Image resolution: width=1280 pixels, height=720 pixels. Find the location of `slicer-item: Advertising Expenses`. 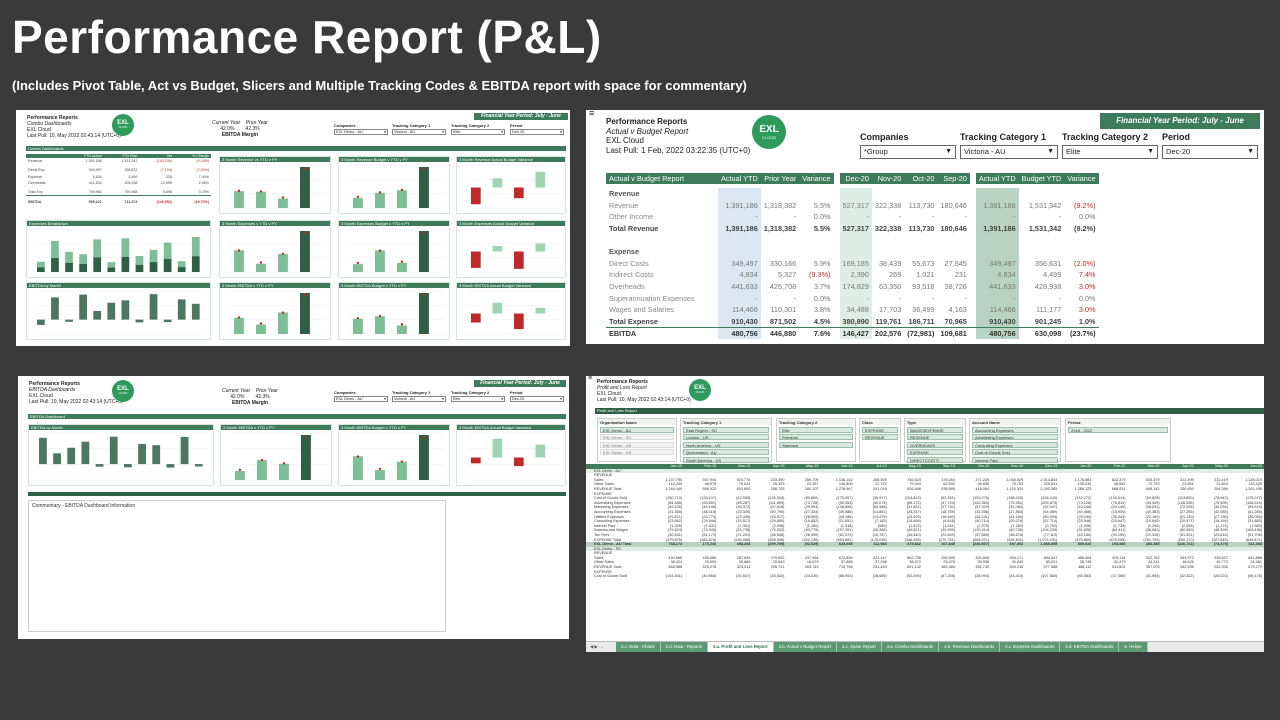

slicer-item: Advertising Expenses is located at coordinates (1015, 437).